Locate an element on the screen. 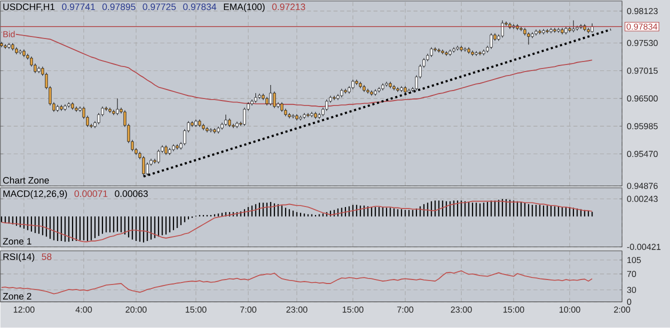  annotation: 58 is located at coordinates (47, 256).